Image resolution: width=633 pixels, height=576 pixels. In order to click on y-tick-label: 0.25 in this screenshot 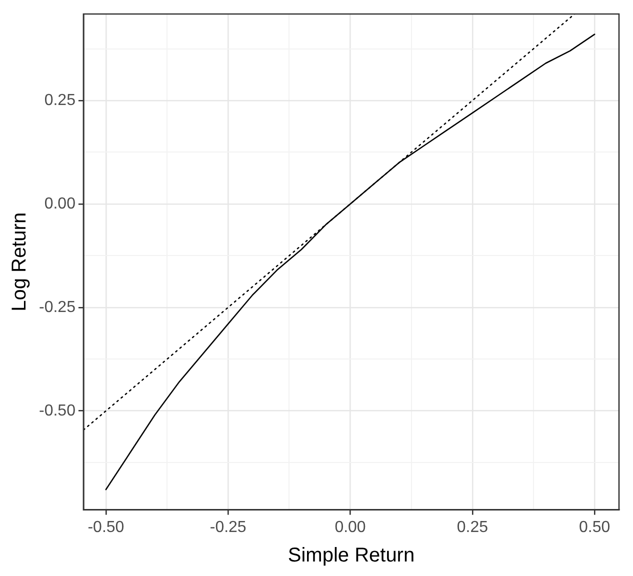, I will do `click(60, 100)`.